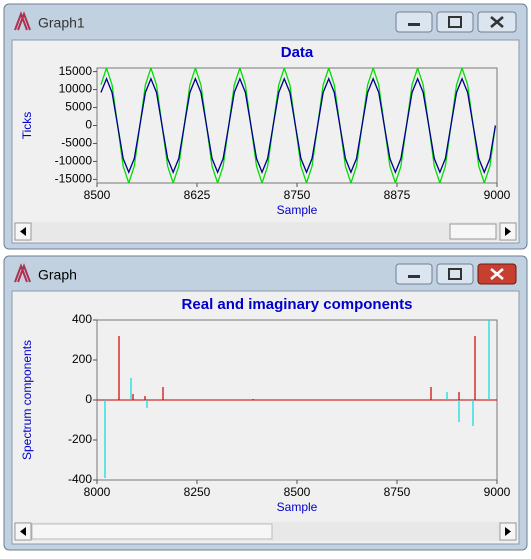 The width and height of the screenshot is (531, 559). Describe the element at coordinates (76, 89) in the screenshot. I see `y-tick-label: 10000` at that location.